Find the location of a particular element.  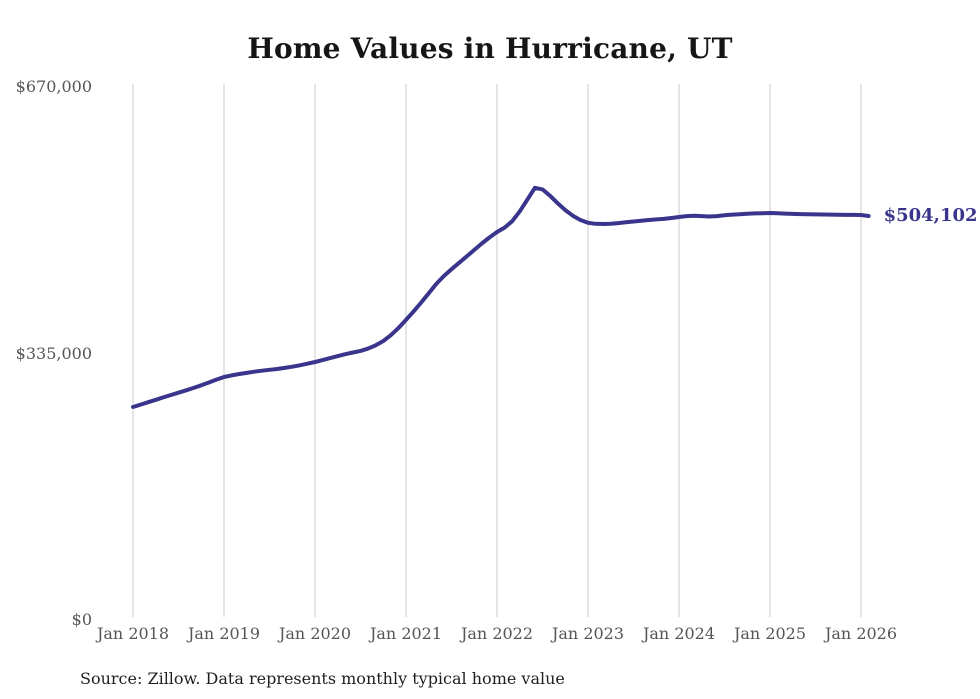

x-axis-tick-label: Jan 2024 is located at coordinates (679, 633).